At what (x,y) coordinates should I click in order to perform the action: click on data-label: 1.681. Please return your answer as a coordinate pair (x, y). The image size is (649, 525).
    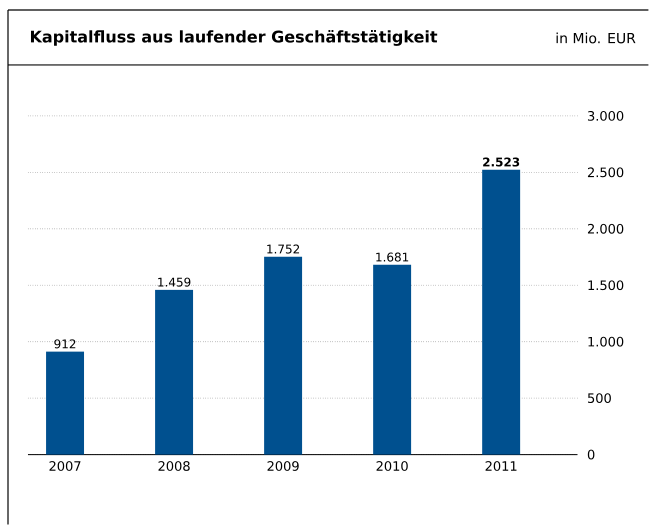
    Looking at the image, I should click on (392, 257).